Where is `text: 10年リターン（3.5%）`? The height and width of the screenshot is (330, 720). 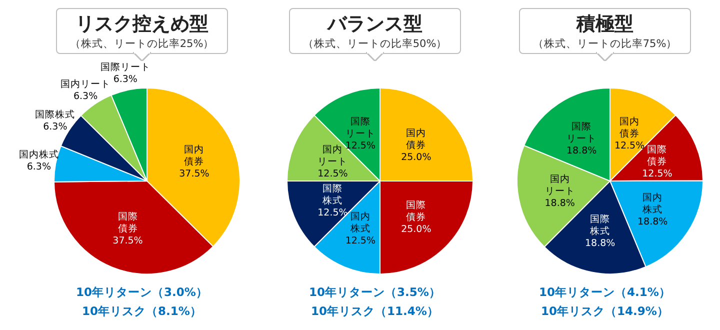 text: 10年リターン（3.5%） is located at coordinates (375, 292).